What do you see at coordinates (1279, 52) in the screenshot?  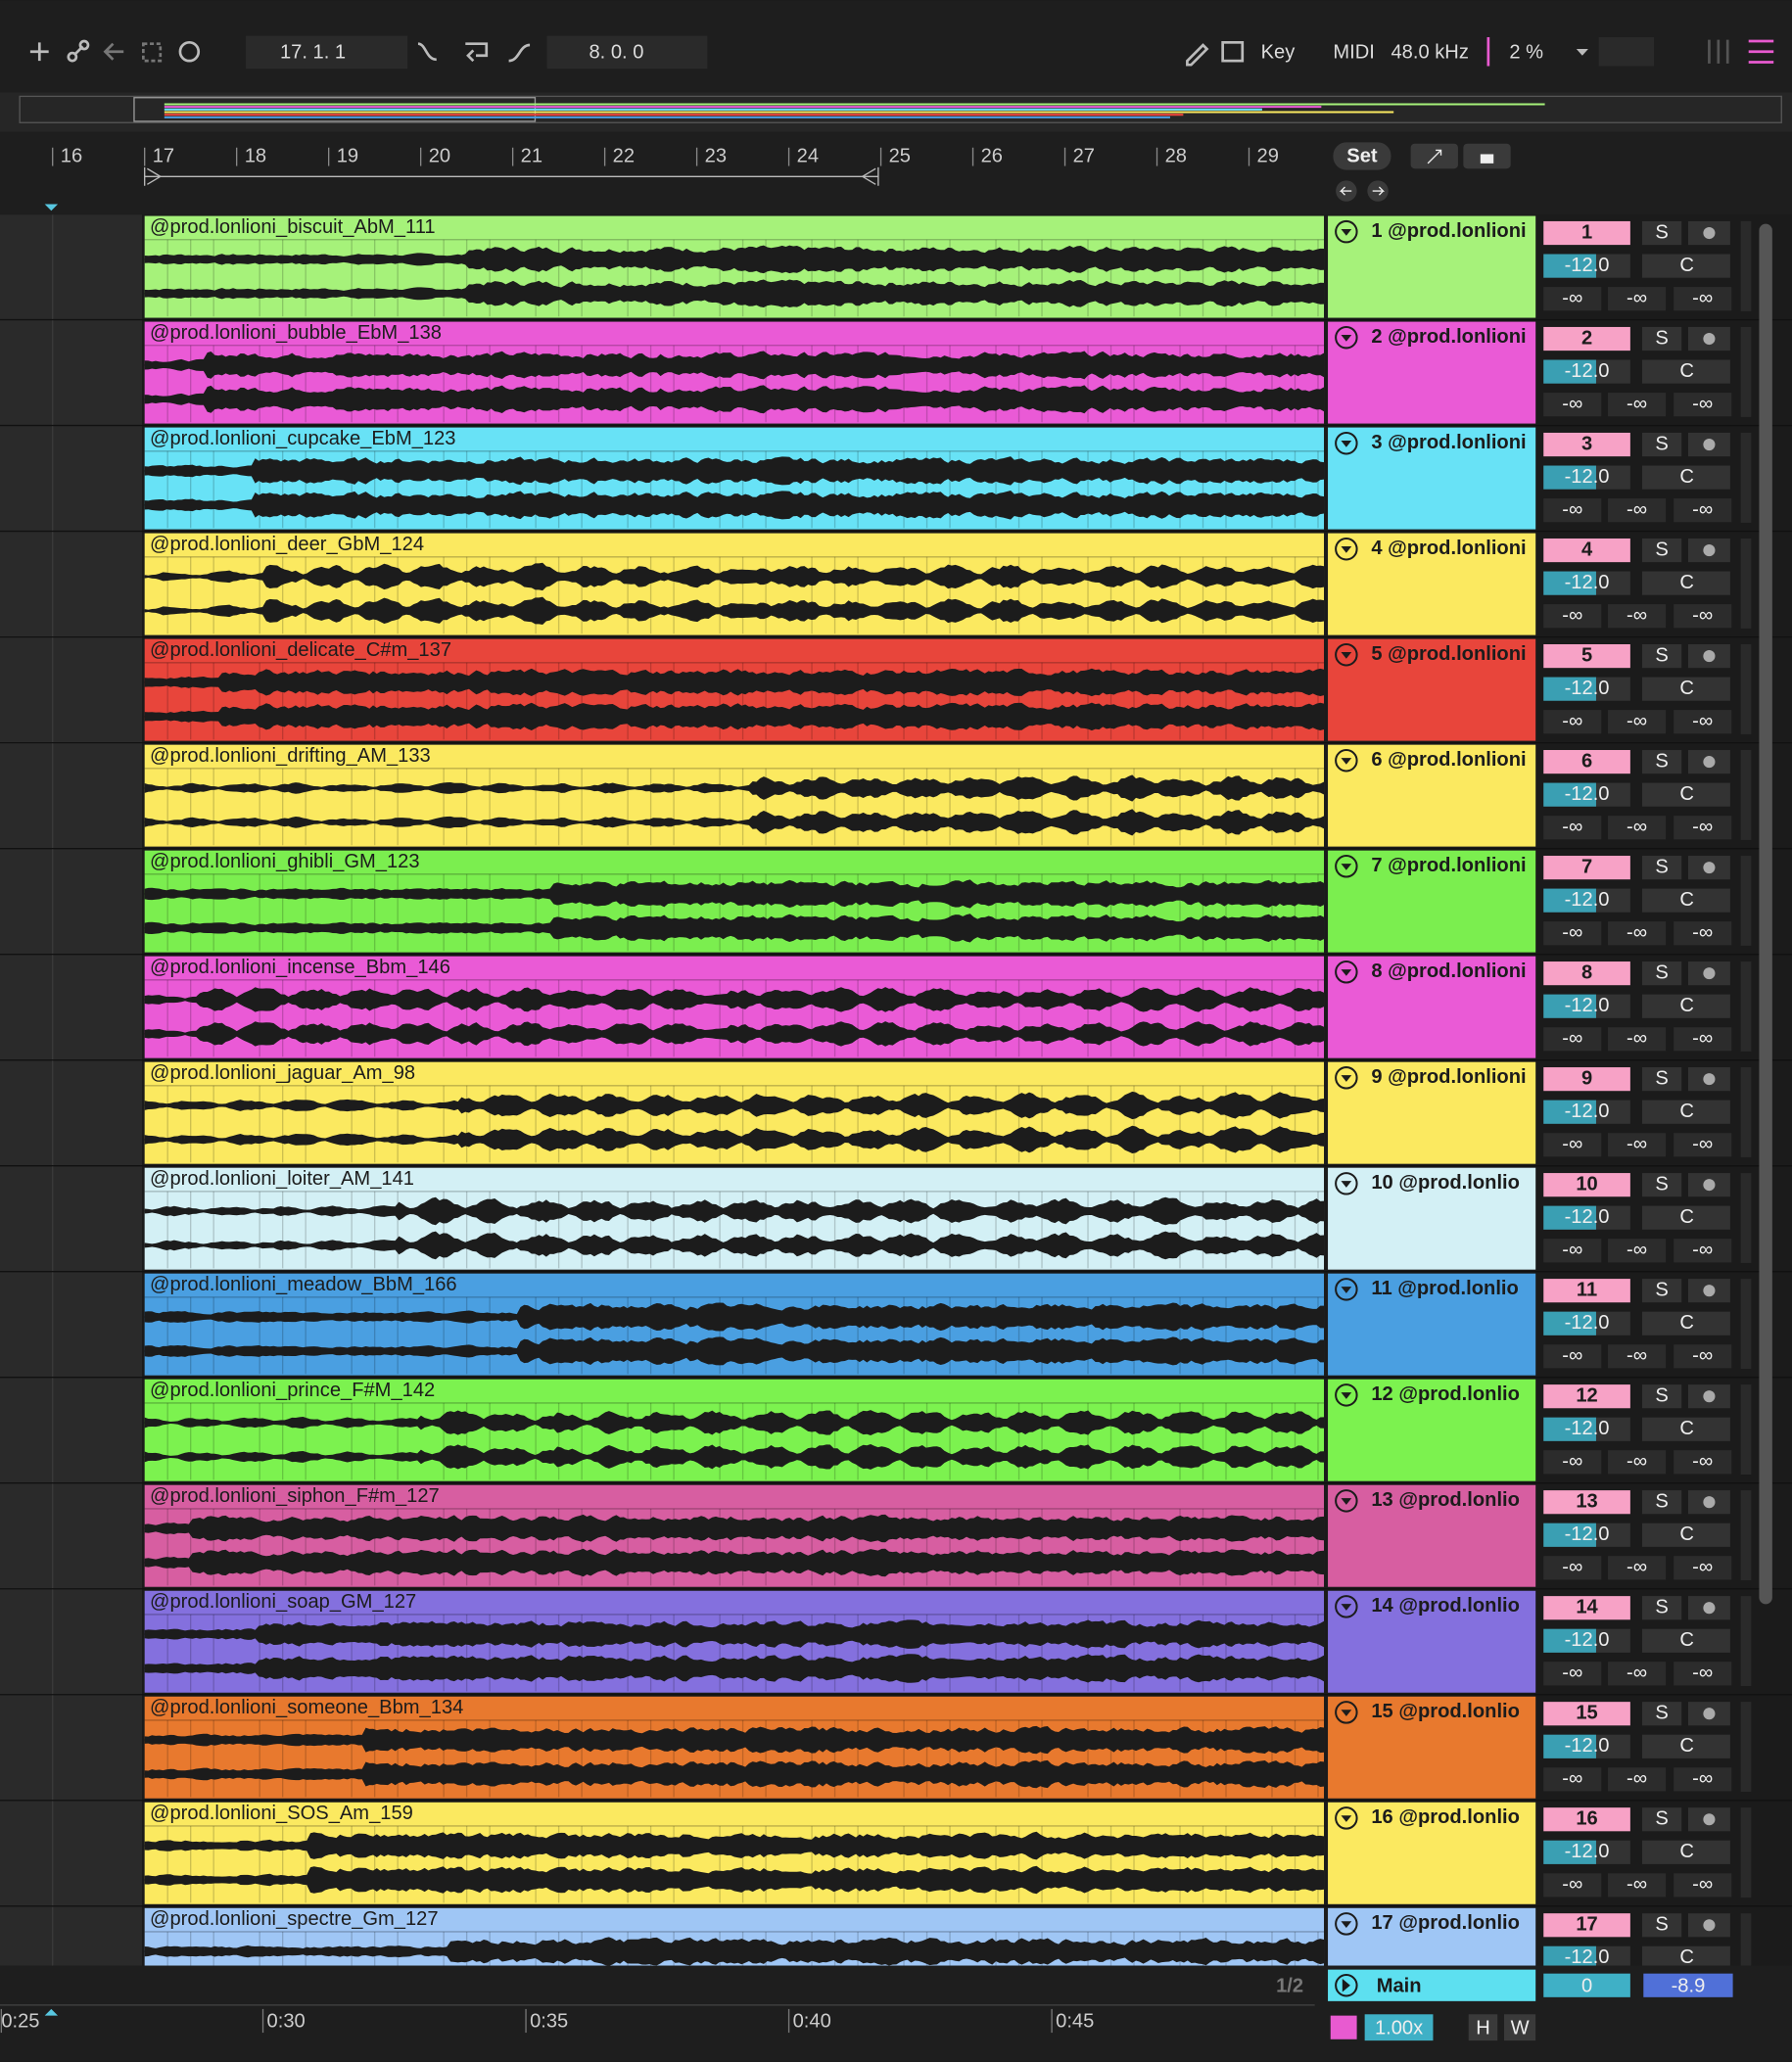 I see `key-button: Key` at bounding box center [1279, 52].